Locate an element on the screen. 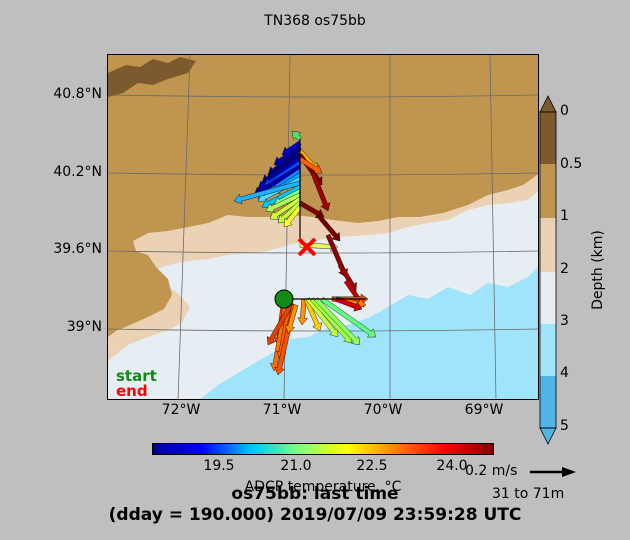 Image resolution: width=630 pixels, height=540 pixels. depth-tick: 0 is located at coordinates (564, 111).